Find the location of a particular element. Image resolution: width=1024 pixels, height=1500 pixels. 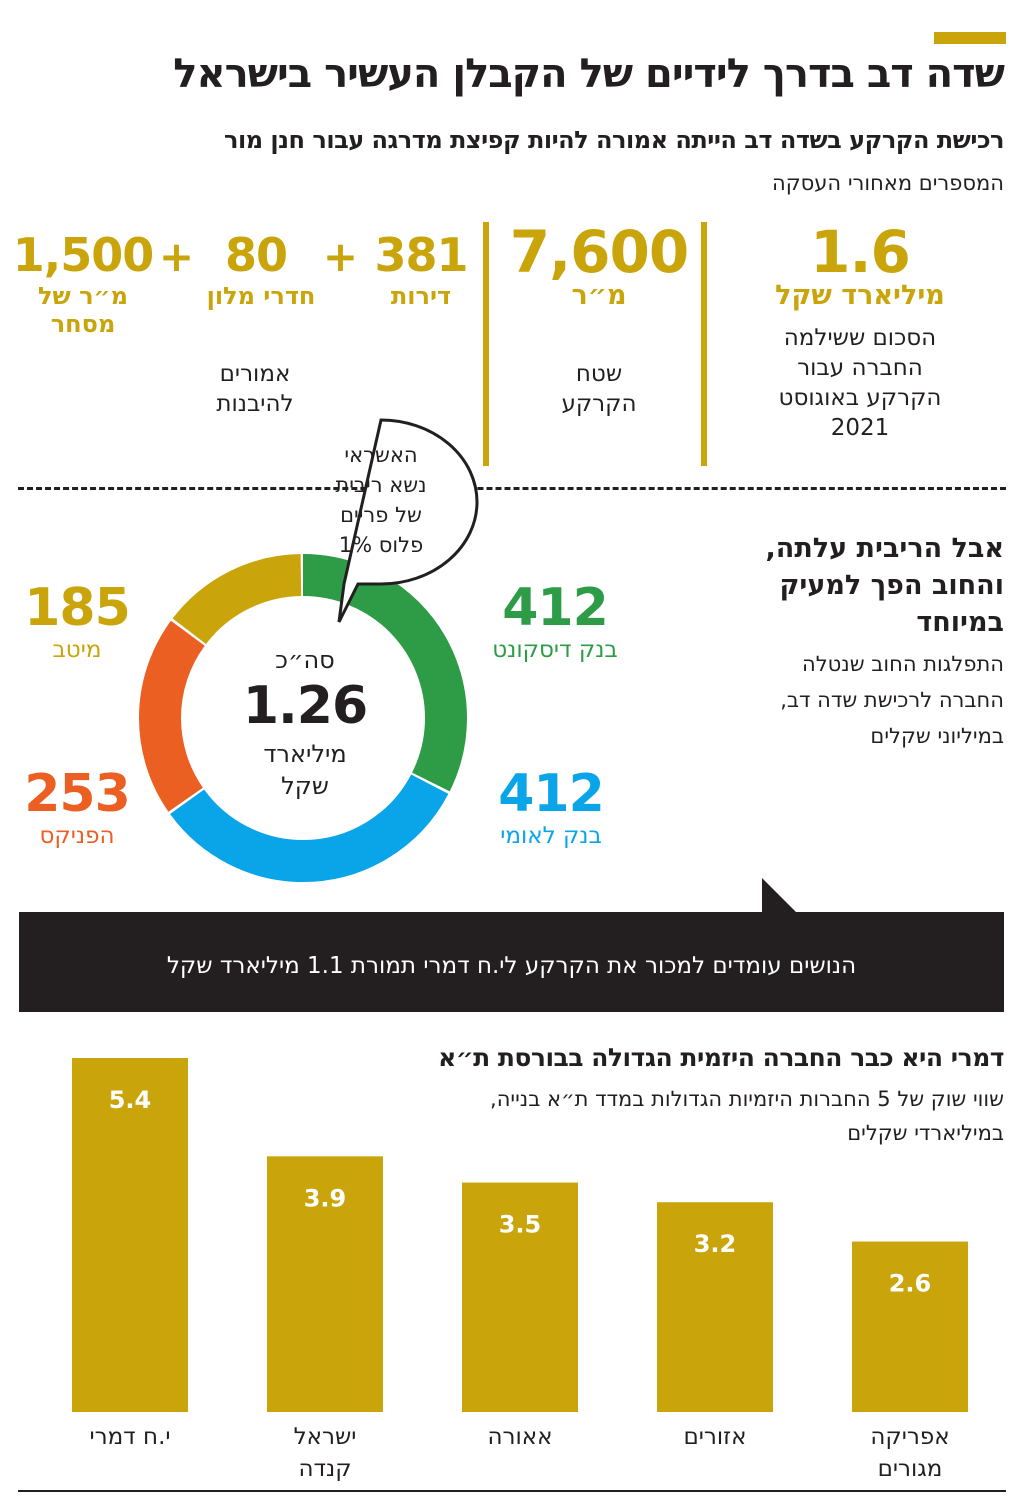

total-unit-line: שקל is located at coordinates (305, 786).